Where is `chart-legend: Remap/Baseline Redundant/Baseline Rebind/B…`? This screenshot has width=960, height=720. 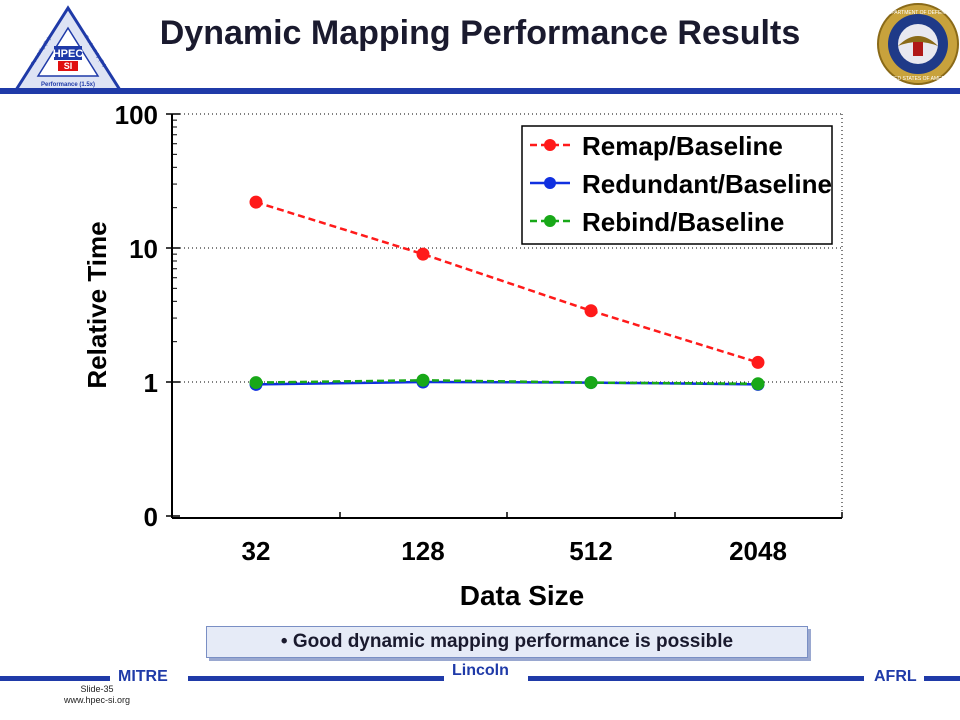 chart-legend: Remap/Baseline Redundant/Baseline Rebind/B… is located at coordinates (677, 185).